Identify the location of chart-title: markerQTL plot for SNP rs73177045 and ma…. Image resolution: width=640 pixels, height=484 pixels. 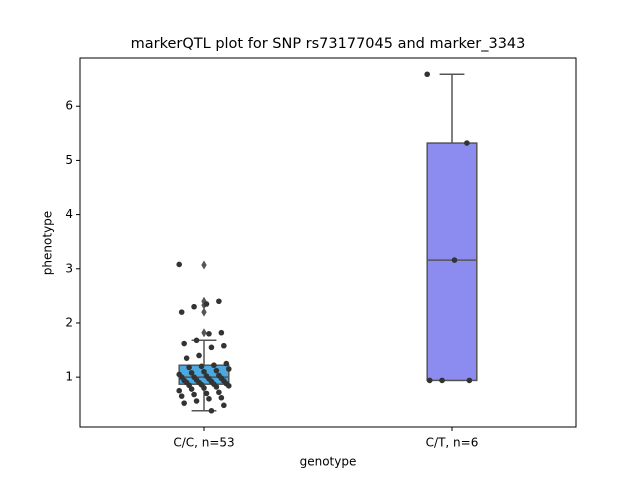
(328, 44).